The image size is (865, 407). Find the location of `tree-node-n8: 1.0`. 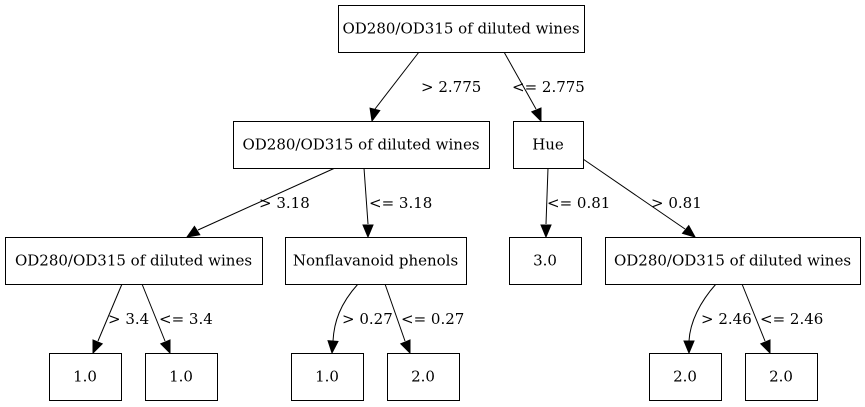

tree-node-n8: 1.0 is located at coordinates (181, 377).